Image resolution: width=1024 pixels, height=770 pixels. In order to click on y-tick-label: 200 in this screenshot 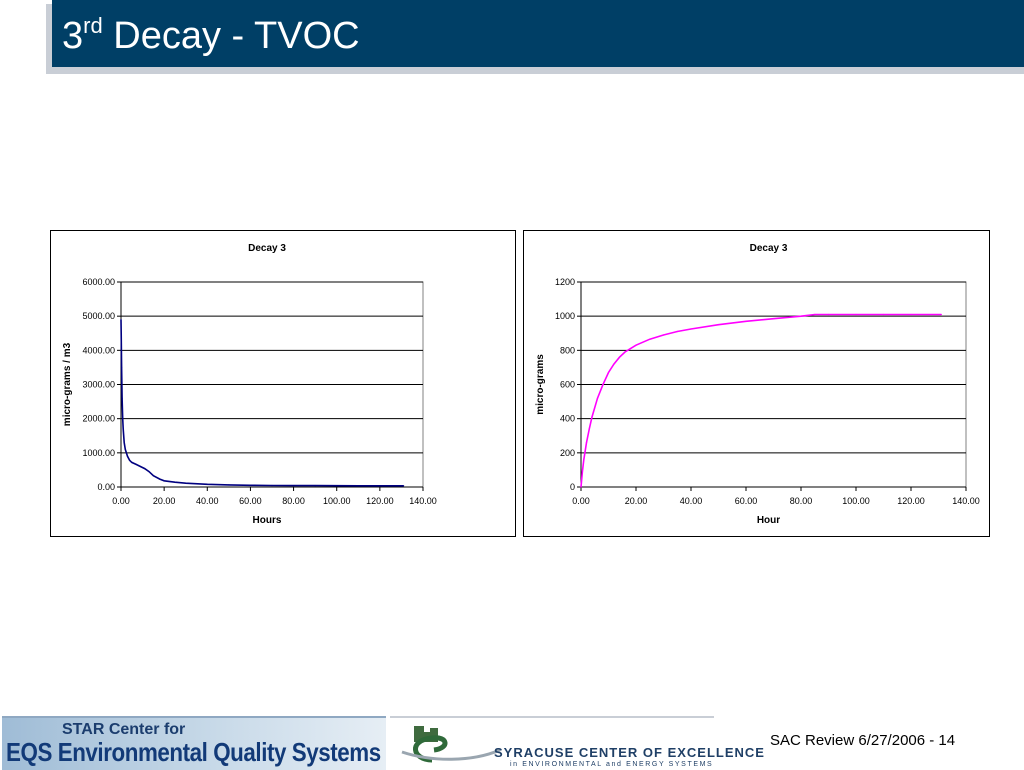, I will do `click(567, 453)`.